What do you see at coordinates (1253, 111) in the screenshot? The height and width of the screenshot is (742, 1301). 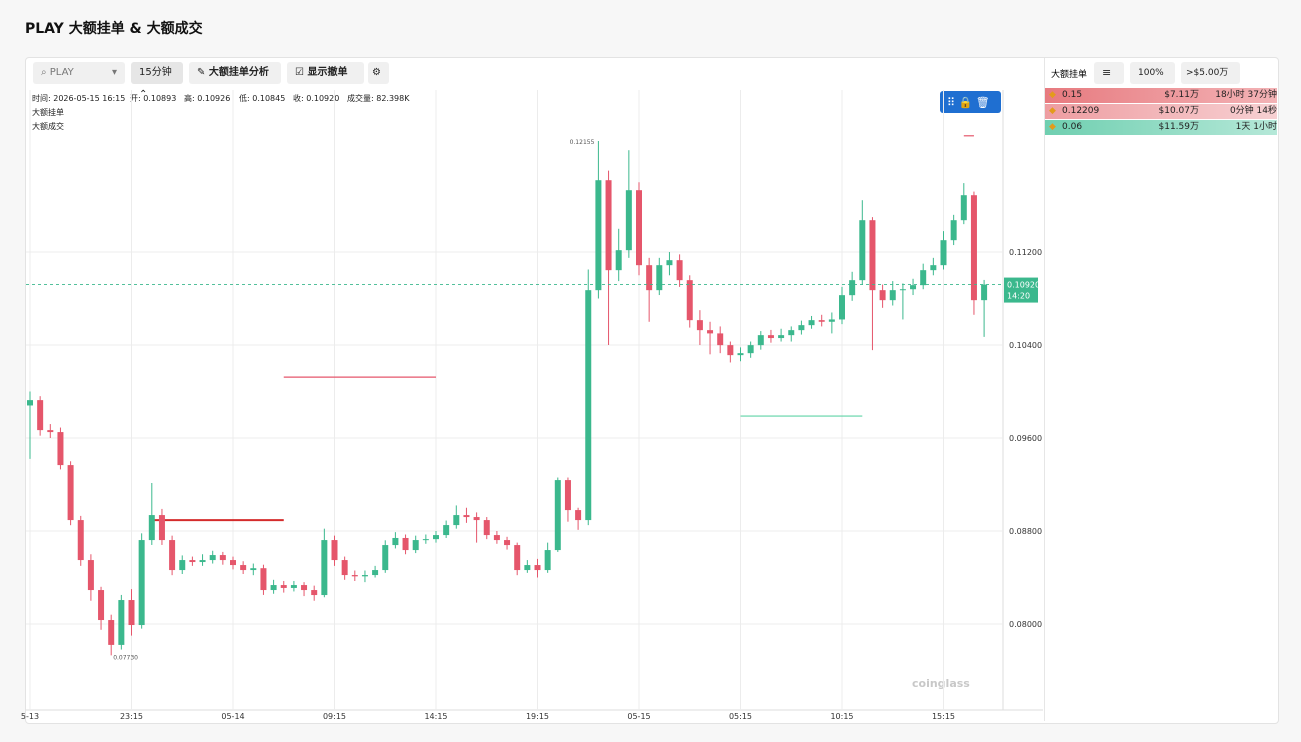 I see `order-age: 0分钟 14秒` at bounding box center [1253, 111].